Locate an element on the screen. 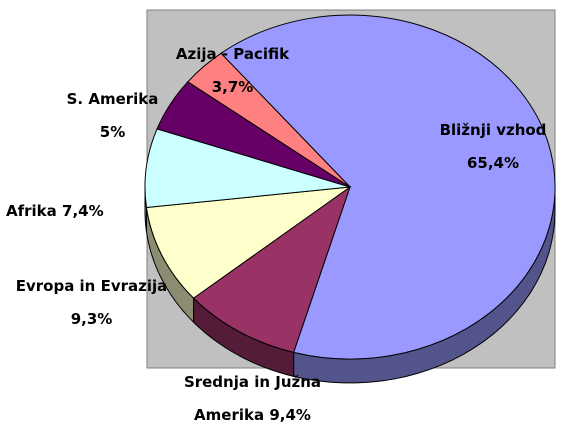 The width and height of the screenshot is (576, 432). slice-label: Srednja in Južna Amerika 9,4% is located at coordinates (252, 399).